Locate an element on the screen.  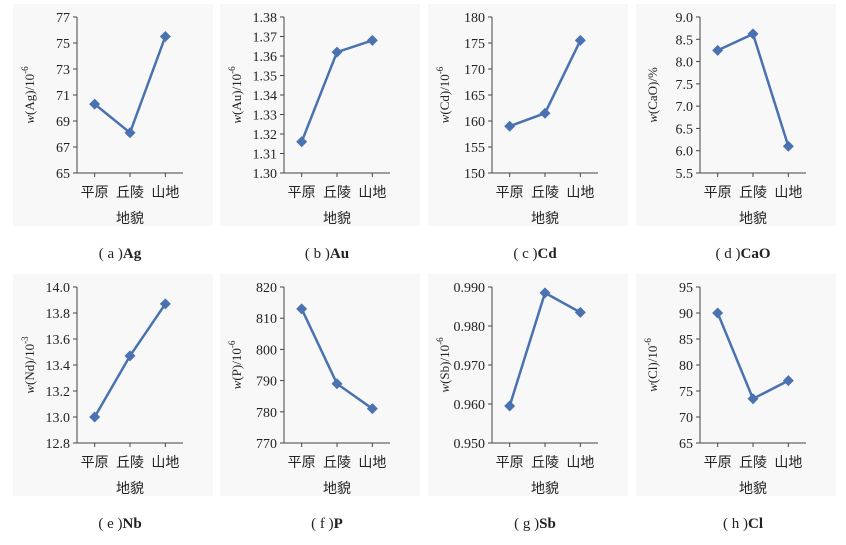
y-tick-label: 800 is located at coordinates (266, 350).